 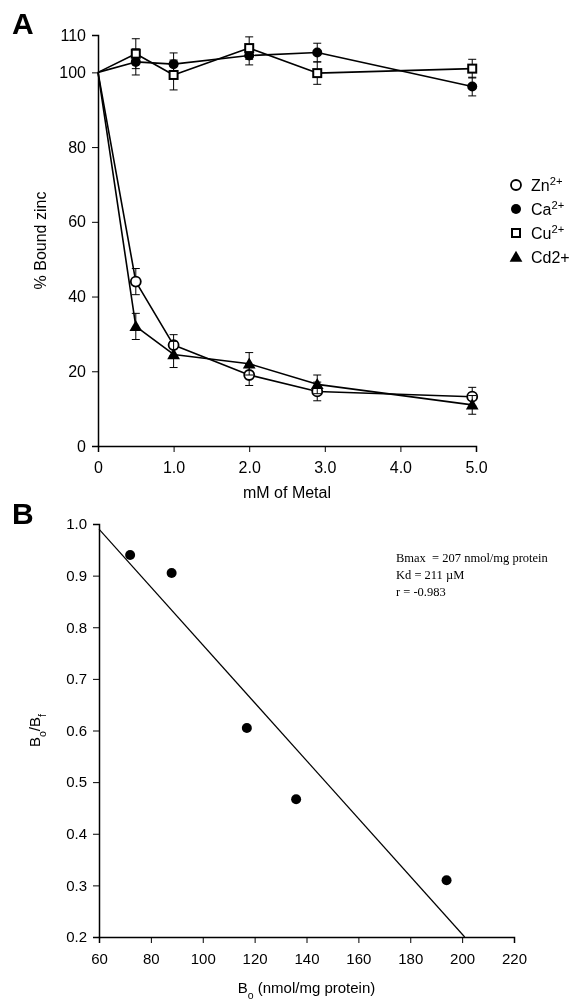 I want to click on x-axis-title: B$_{o}$ (nmol/mg protein), so click(x=306, y=990).